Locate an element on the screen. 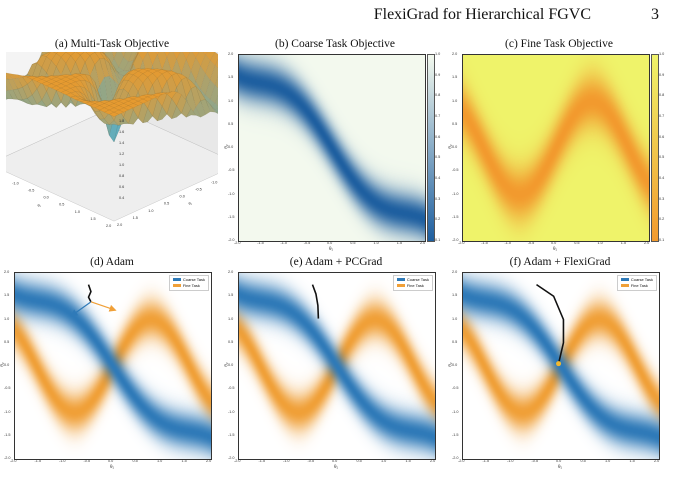 This screenshot has width=673, height=503. z-tick-label: 0.8 is located at coordinates (121, 176).